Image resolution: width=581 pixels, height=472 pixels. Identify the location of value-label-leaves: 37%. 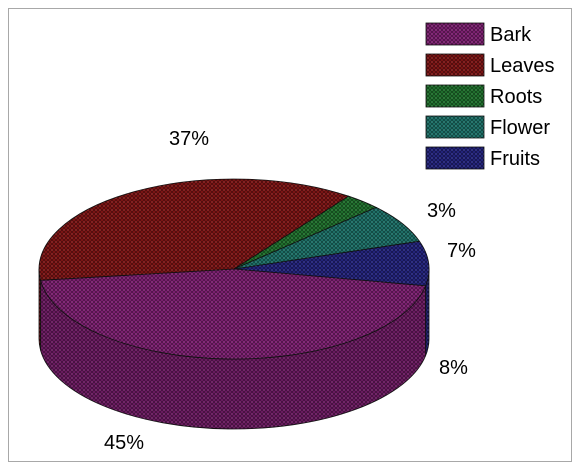
(189, 139).